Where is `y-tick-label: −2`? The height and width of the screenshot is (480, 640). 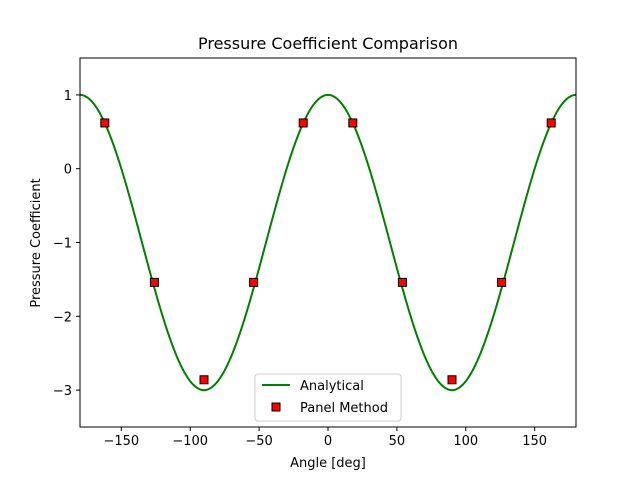
y-tick-label: −2 is located at coordinates (62, 317).